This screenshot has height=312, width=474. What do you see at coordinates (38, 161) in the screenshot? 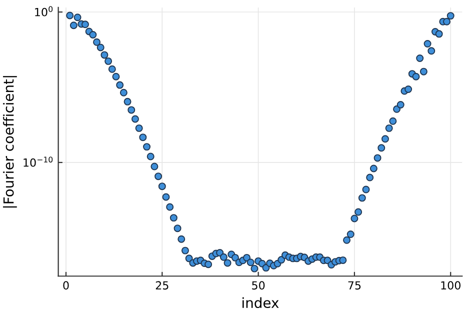
I see `y-tick-label: 10$^{−10}$` at bounding box center [38, 161].